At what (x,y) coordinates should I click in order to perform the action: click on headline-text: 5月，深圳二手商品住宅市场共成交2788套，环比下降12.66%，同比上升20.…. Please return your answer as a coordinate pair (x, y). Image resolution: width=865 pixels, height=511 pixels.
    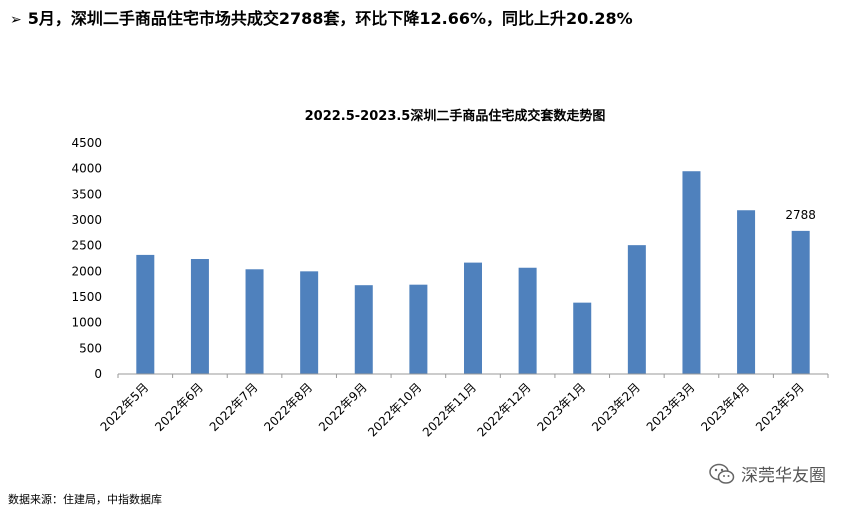
    Looking at the image, I should click on (330, 18).